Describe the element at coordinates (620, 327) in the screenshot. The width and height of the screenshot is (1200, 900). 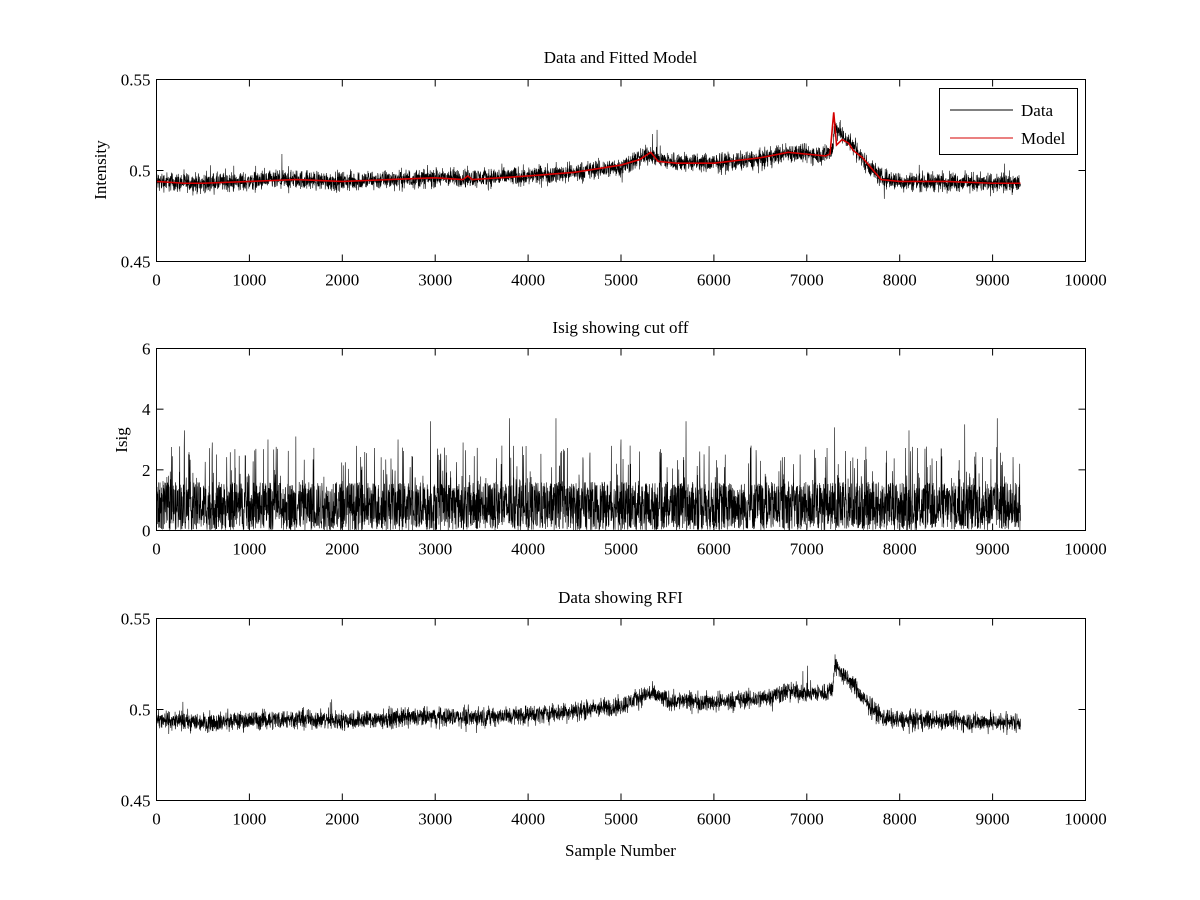
I see `chart-title: Isig showing cut off` at that location.